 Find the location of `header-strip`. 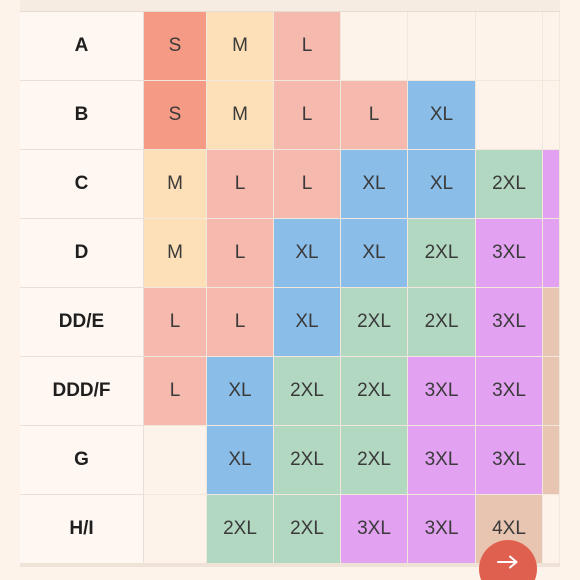

header-strip is located at coordinates (290, 6).